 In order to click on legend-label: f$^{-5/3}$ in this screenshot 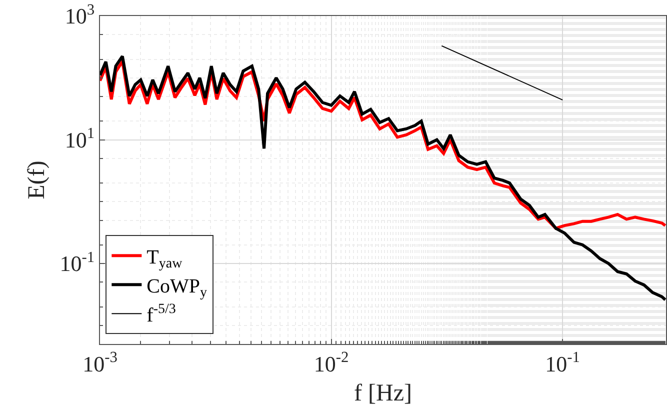, I will do `click(161, 314)`.